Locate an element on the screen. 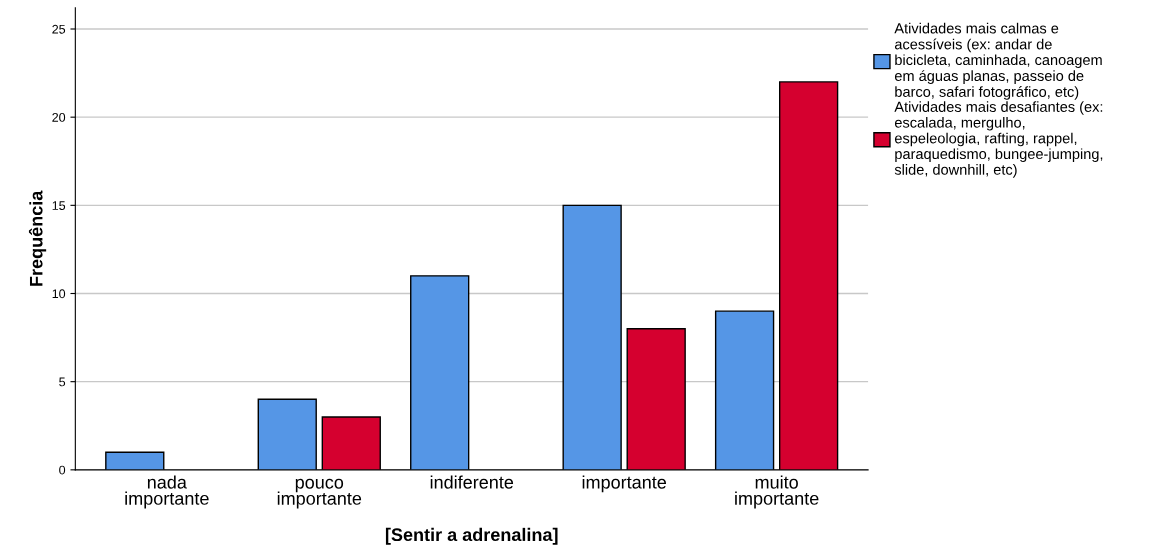 The height and width of the screenshot is (560, 1159). y-tick-label: 0 is located at coordinates (62, 470).